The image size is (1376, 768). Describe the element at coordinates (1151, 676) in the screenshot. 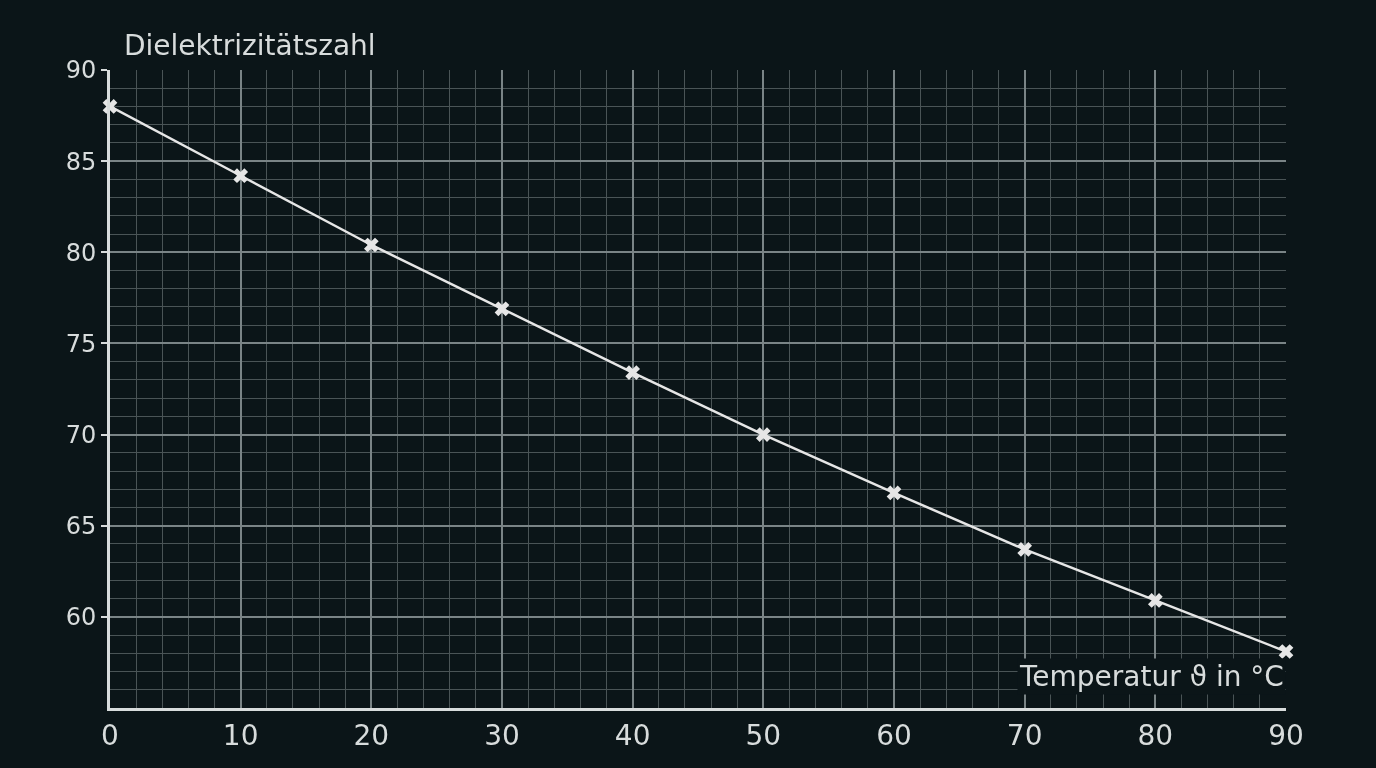

I see `x-axis-title: Temperatur ϑ in °C` at that location.